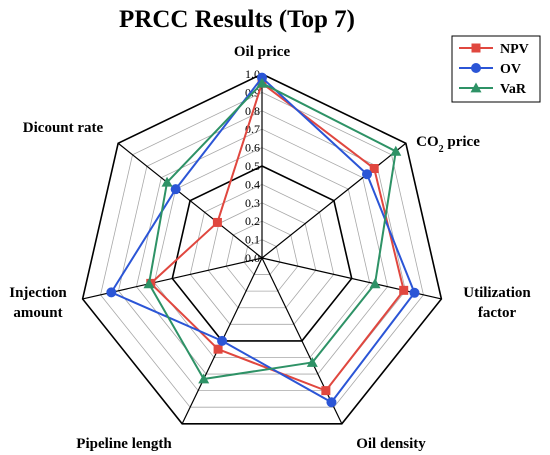 The height and width of the screenshot is (455, 550). Describe the element at coordinates (494, 49) in the screenshot. I see `legend-item-npv: NPV` at that location.